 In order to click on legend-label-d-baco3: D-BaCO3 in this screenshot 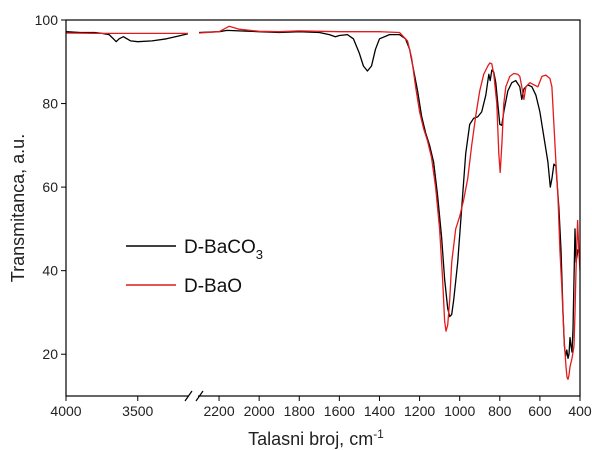, I will do `click(223, 249)`.